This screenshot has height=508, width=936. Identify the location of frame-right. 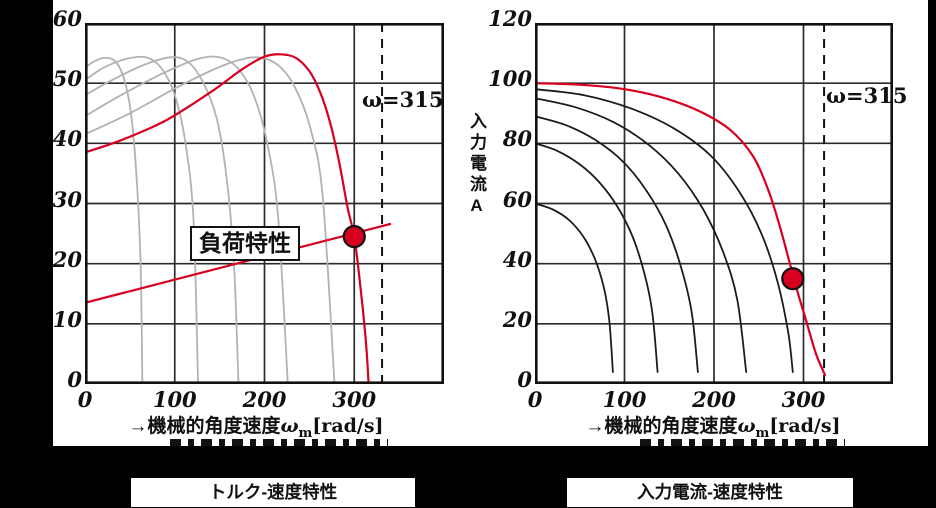
(932, 254).